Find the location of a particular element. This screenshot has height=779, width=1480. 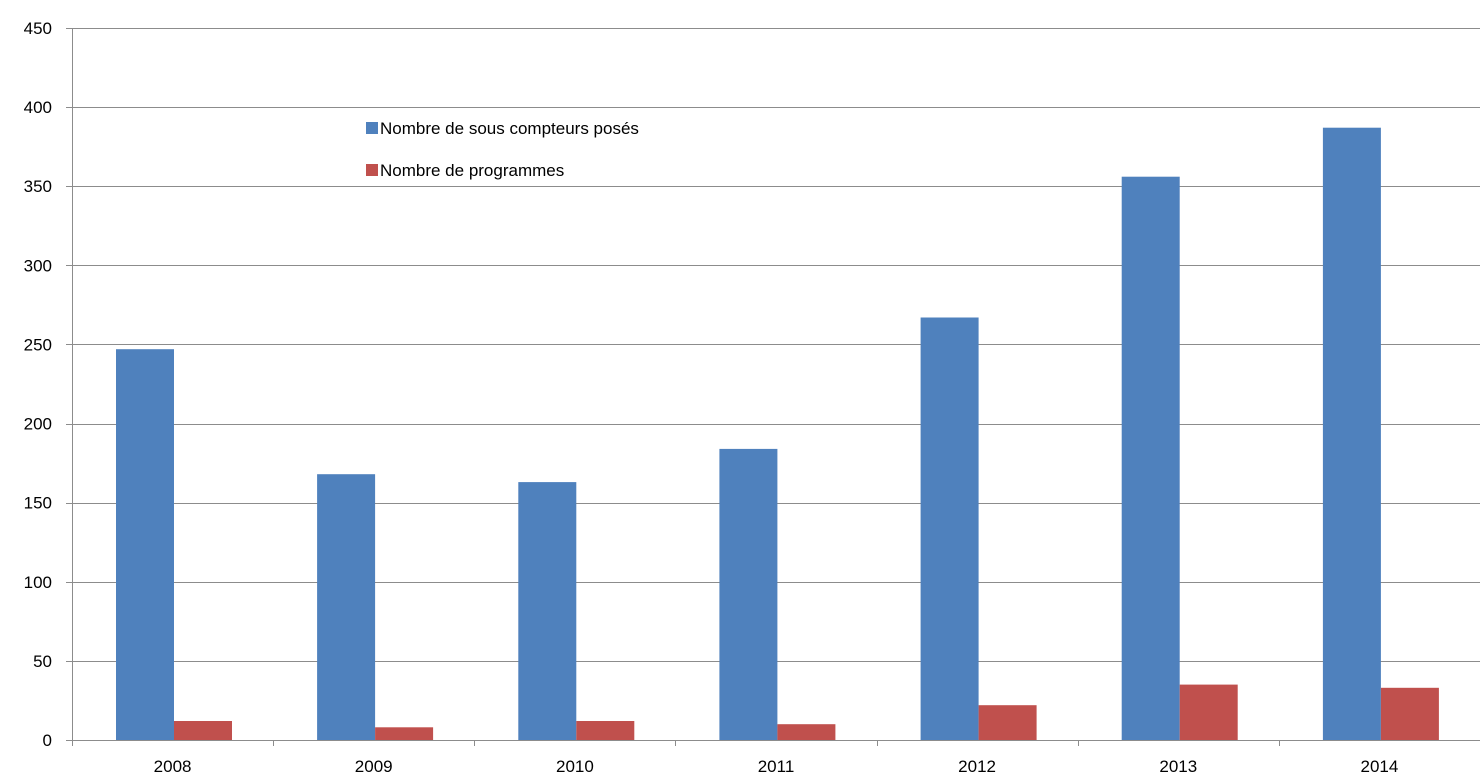

x-tick-label-2011: 2011 is located at coordinates (776, 766).